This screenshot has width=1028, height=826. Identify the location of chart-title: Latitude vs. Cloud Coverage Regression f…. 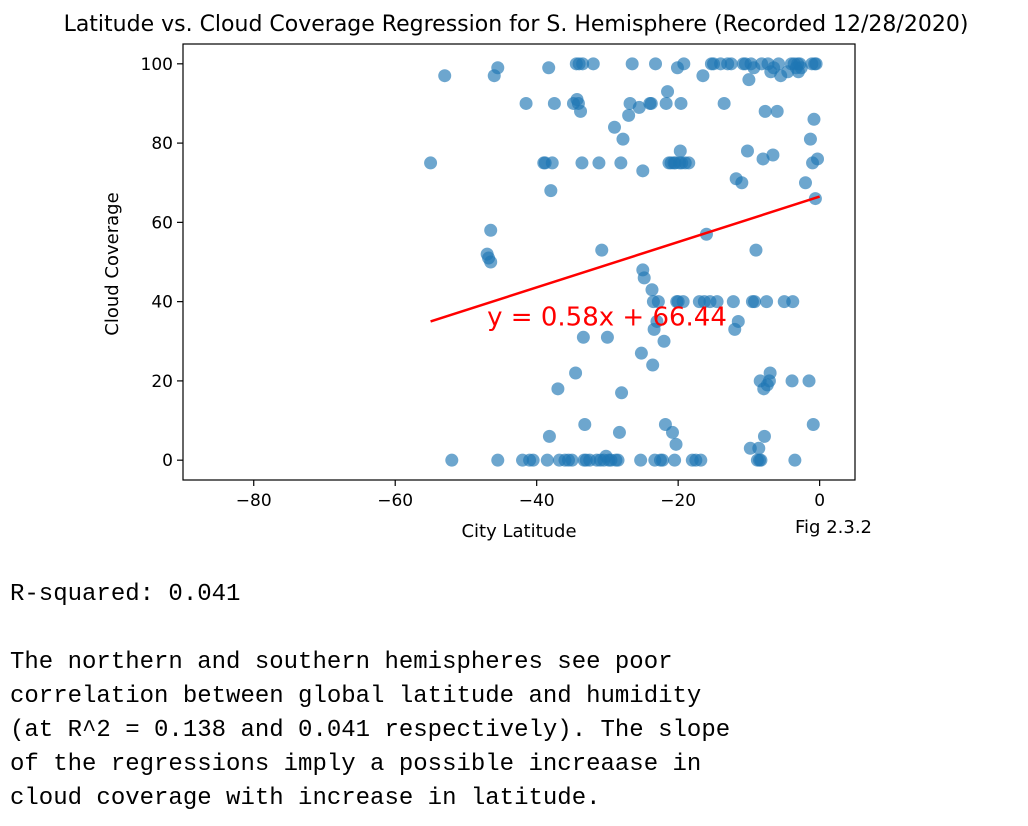
(516, 24).